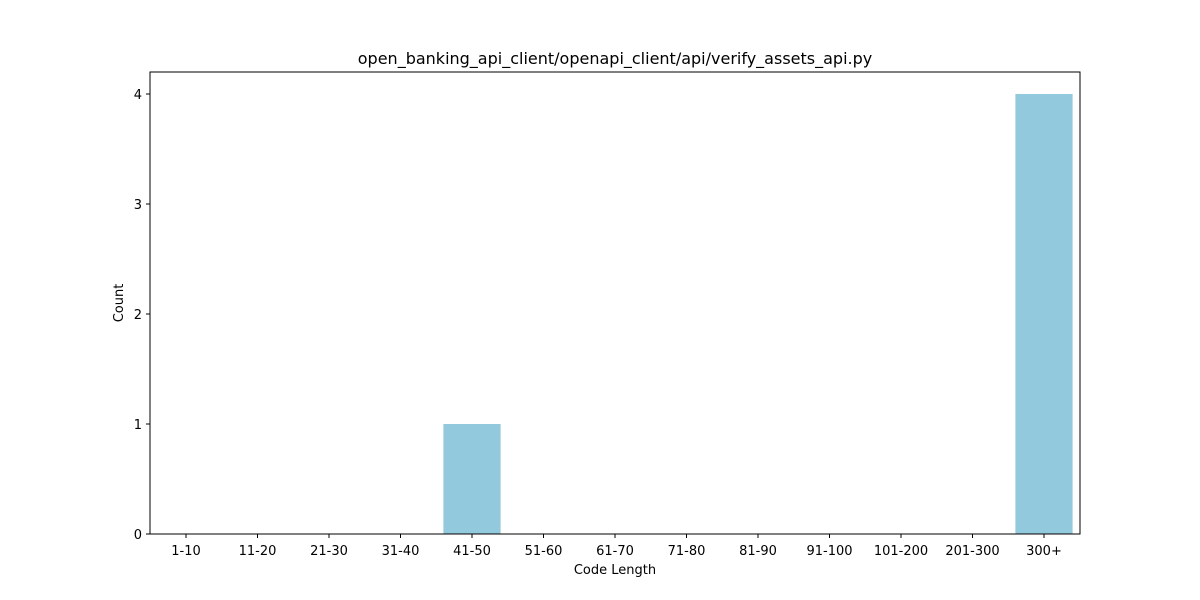 This screenshot has width=1200, height=600. I want to click on y-axis-ticks: 0 1 2 3 4, so click(142, 315).